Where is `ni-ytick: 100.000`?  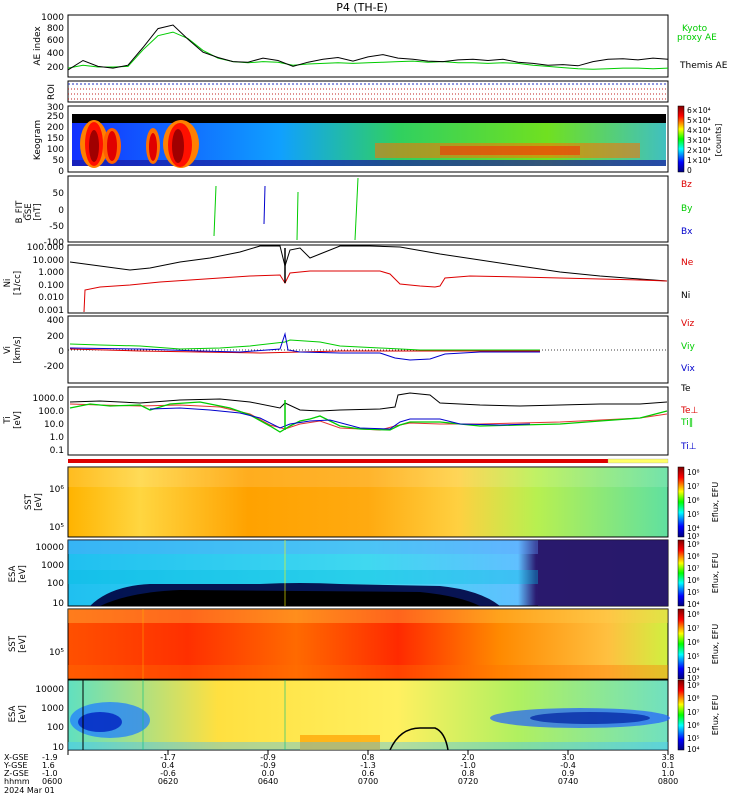
ni-ytick: 100.000 is located at coordinates (45, 248).